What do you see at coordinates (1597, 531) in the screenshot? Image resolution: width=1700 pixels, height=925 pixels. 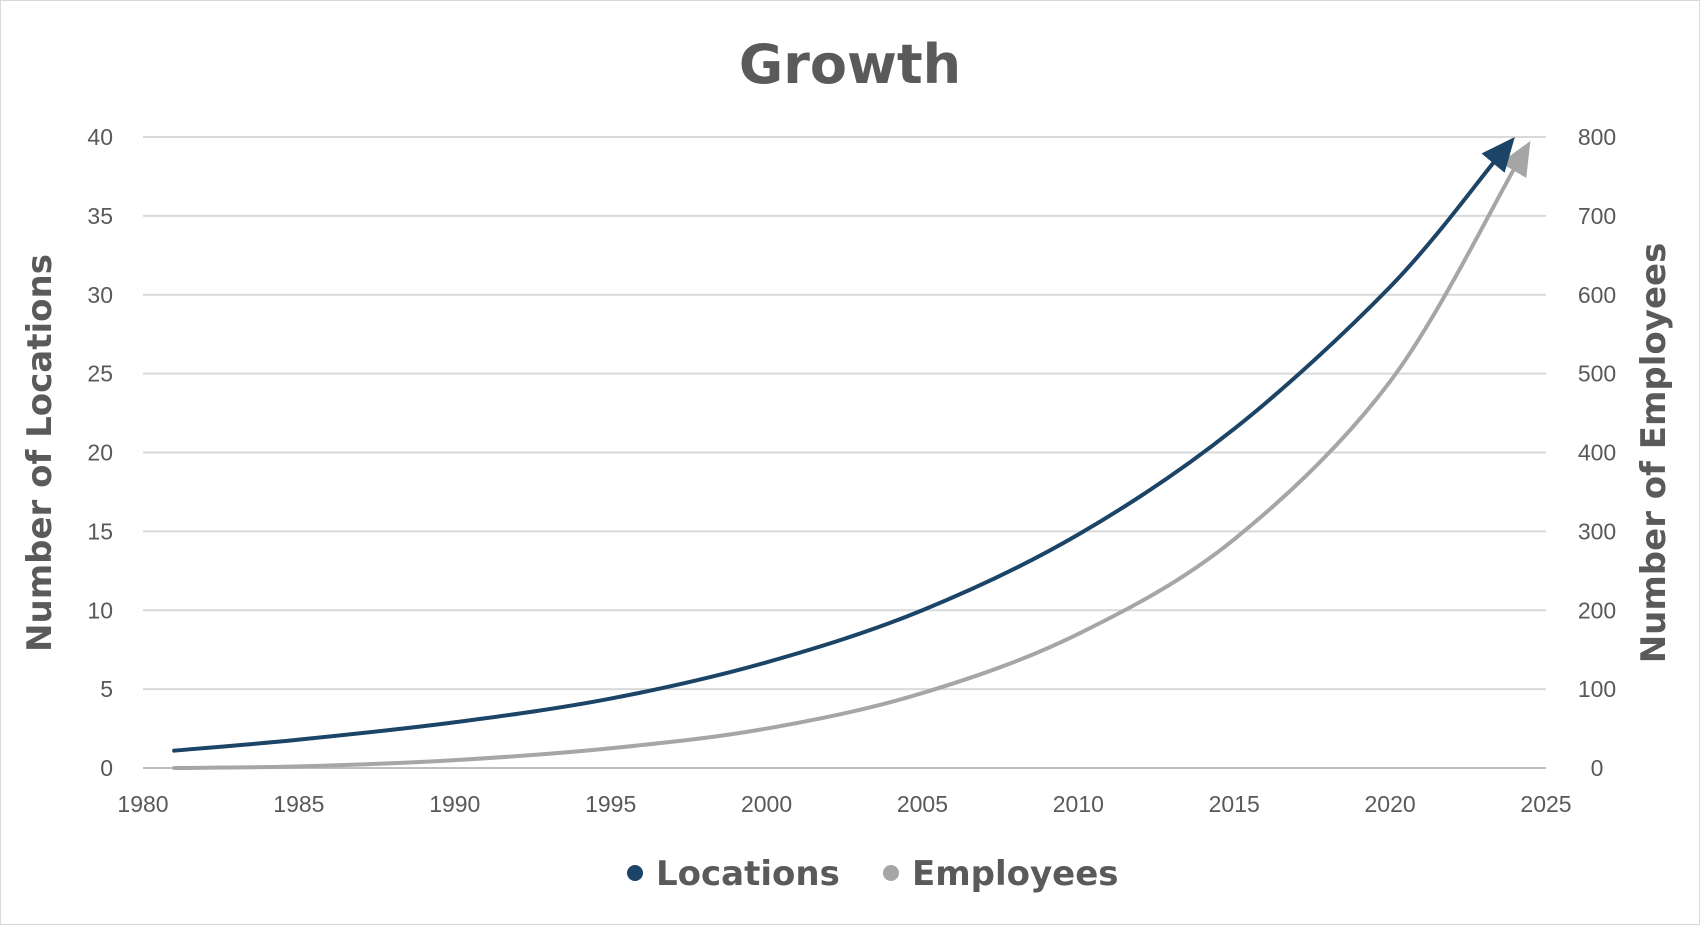 I see `y2-tick-label: 300` at bounding box center [1597, 531].